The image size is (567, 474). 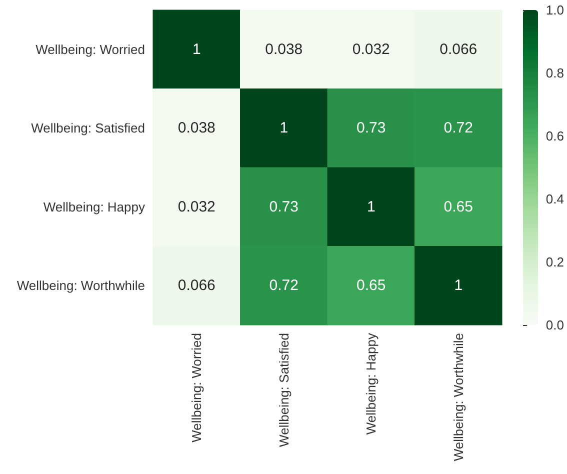 I want to click on y-tick-label: Wellbeing: Satisfied, so click(x=88, y=128).